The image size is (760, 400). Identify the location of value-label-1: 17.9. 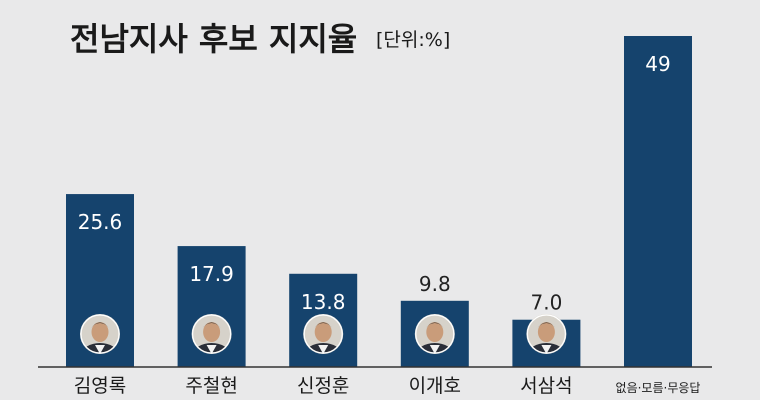
(211, 274).